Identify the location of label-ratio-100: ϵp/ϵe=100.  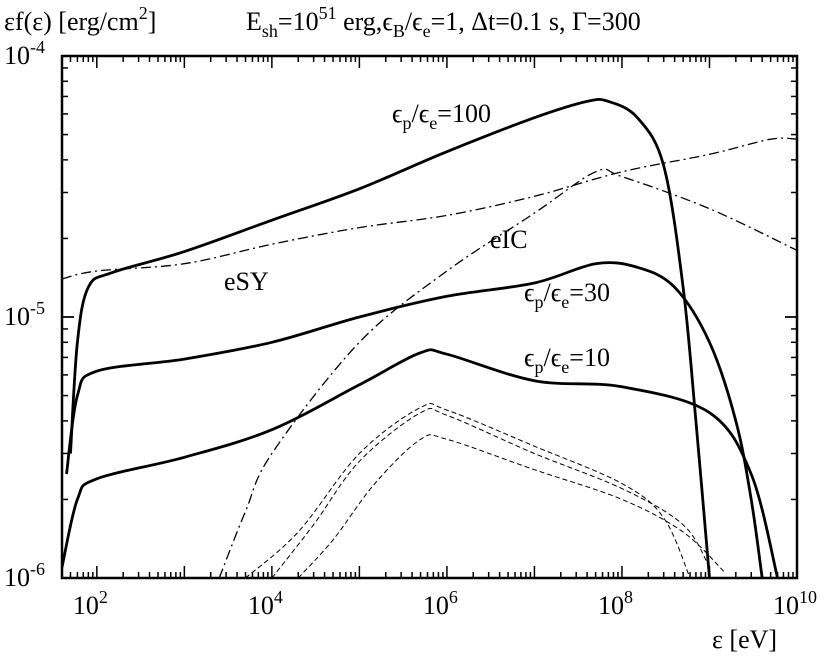
(441, 116).